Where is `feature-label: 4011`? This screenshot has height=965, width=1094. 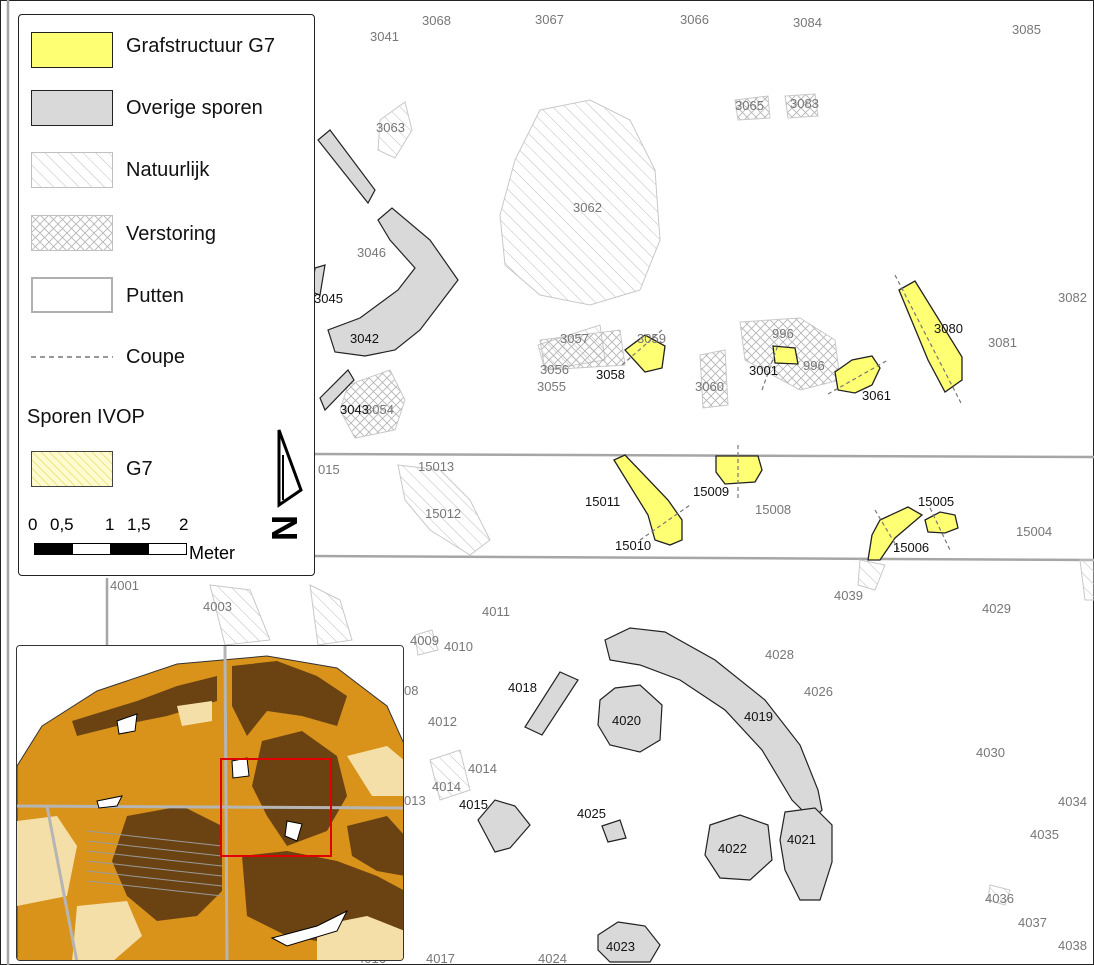 feature-label: 4011 is located at coordinates (496, 611).